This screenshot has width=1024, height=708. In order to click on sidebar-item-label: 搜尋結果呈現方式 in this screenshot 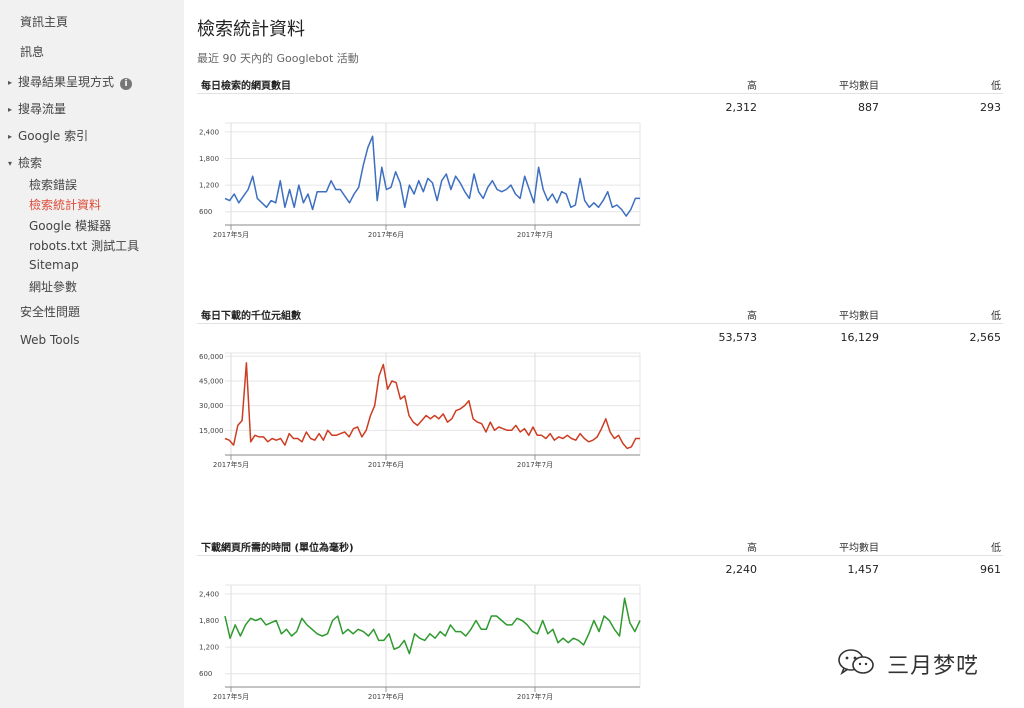, I will do `click(66, 82)`.